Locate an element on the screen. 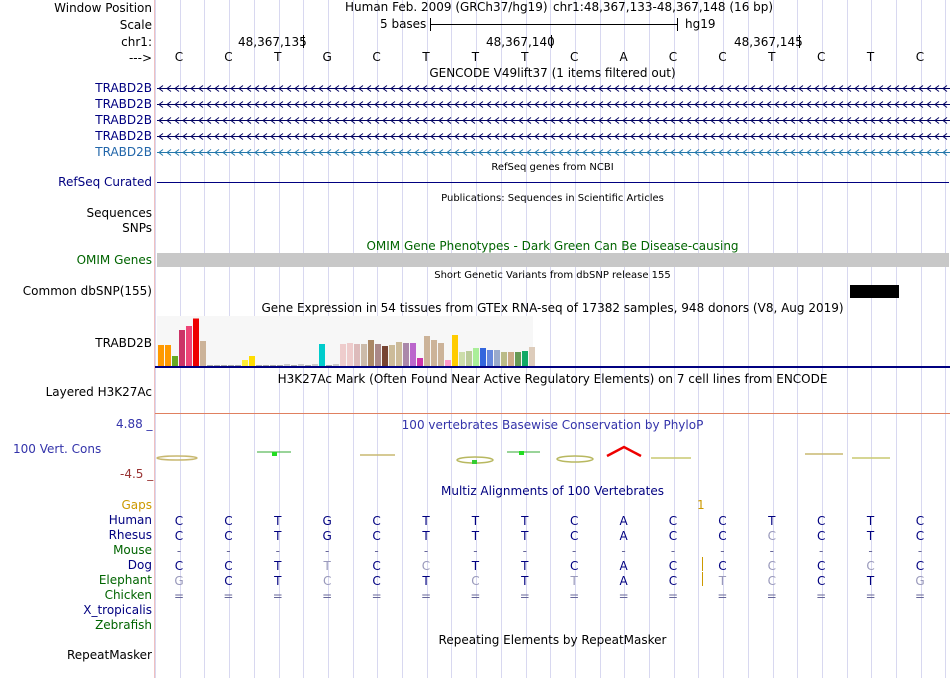  omim-label: OMIM Genes is located at coordinates (114, 260).